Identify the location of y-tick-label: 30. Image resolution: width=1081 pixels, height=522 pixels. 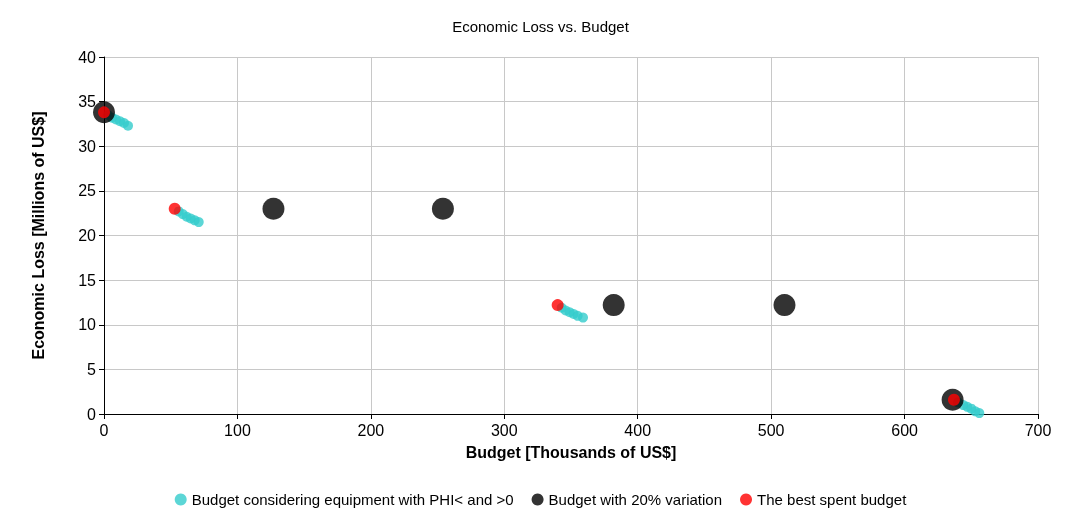
(87, 146).